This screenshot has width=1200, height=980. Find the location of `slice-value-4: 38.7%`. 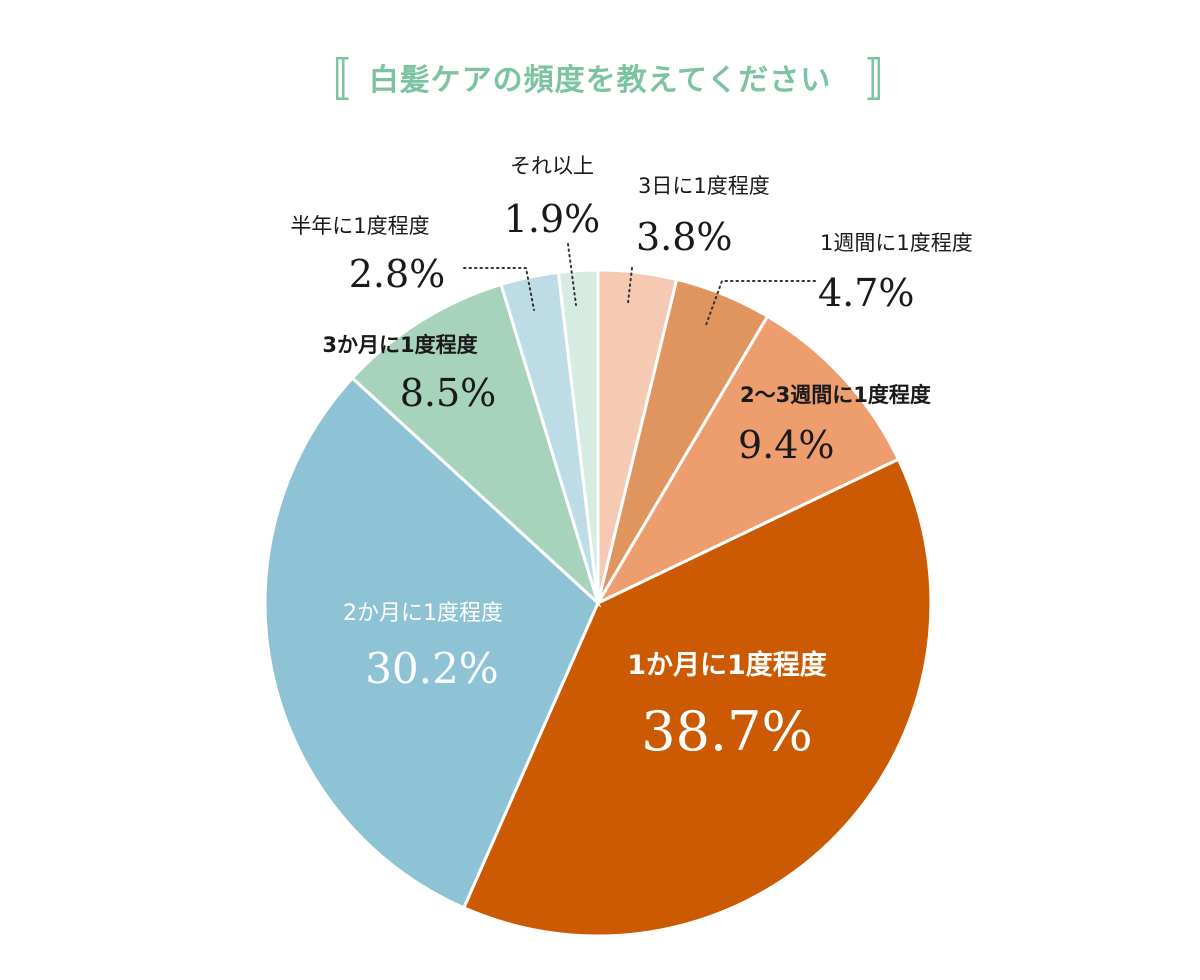

slice-value-4: 38.7% is located at coordinates (727, 731).